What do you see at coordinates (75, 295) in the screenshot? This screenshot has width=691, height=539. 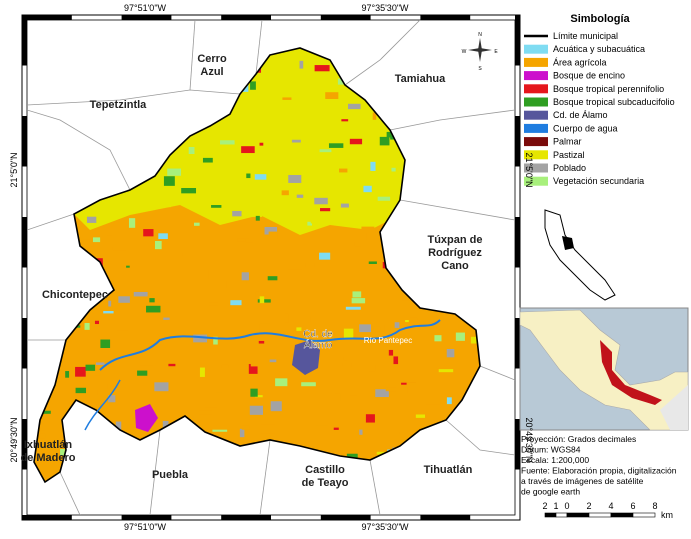 I see `municipality-line: Chicontepec` at bounding box center [75, 295].